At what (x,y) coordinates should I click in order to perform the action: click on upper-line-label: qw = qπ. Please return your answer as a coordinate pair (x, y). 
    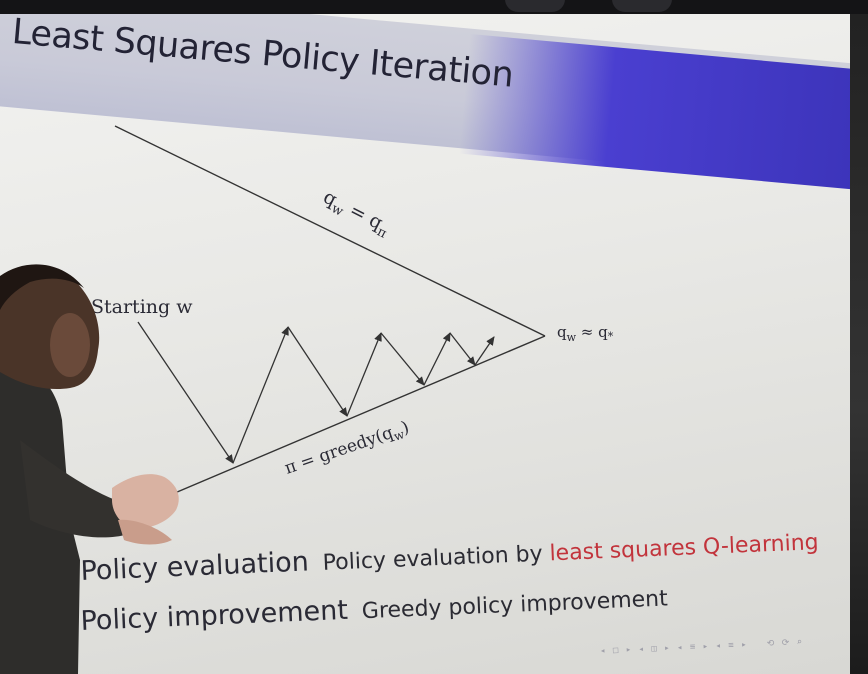
    Looking at the image, I should click on (356, 214).